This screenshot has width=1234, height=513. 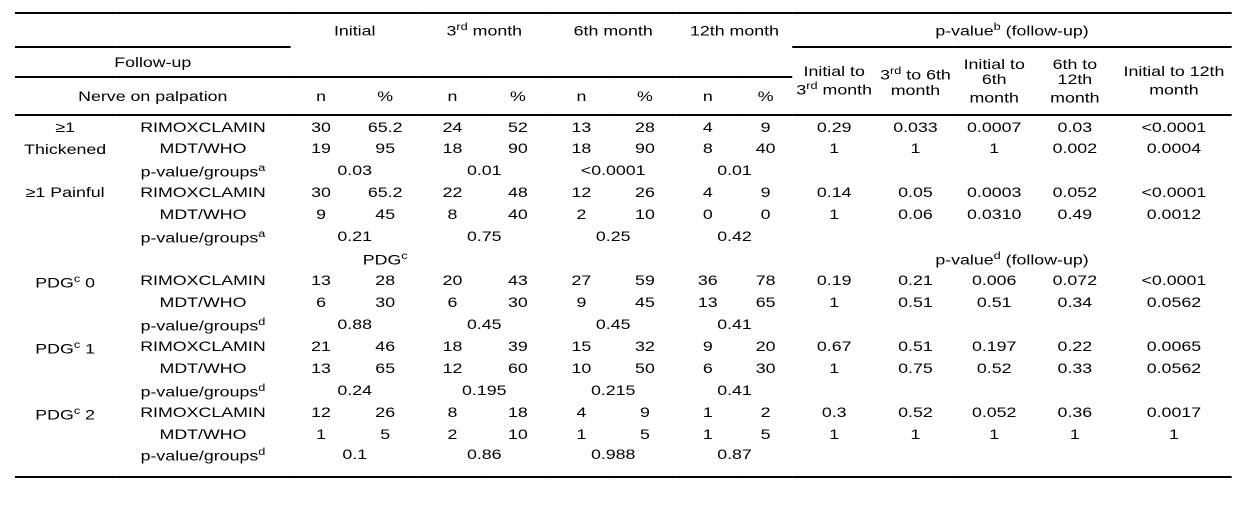 What do you see at coordinates (385, 302) in the screenshot?
I see `pct-value: 30` at bounding box center [385, 302].